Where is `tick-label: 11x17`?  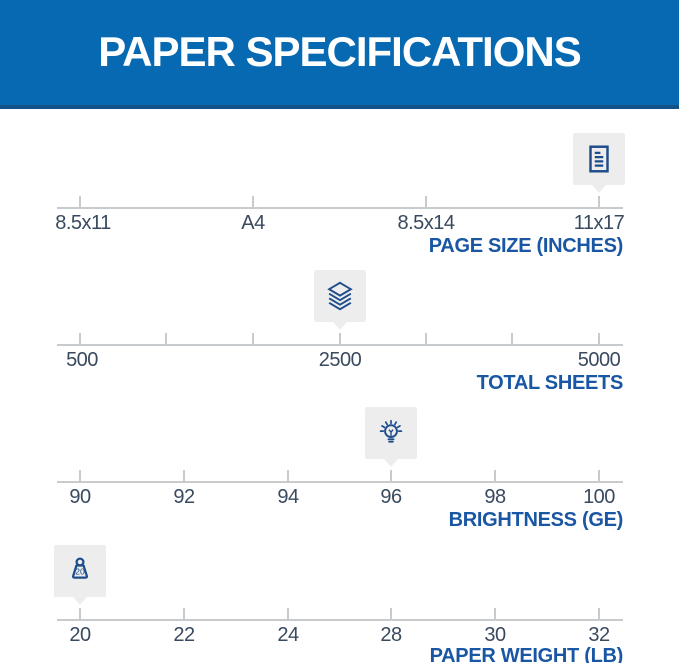
tick-label: 11x17 is located at coordinates (599, 223).